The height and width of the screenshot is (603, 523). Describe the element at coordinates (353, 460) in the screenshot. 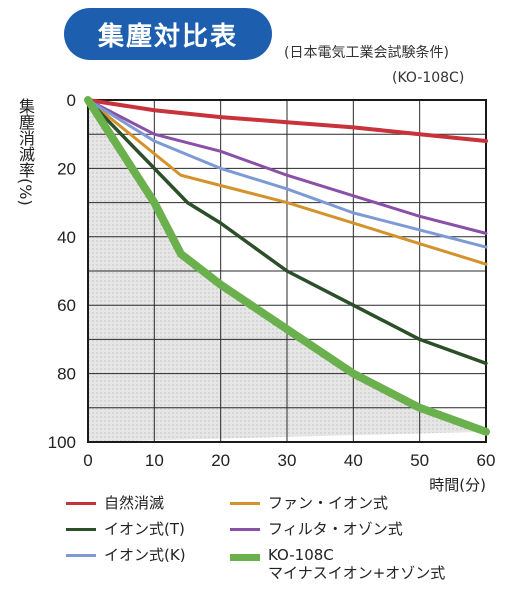

I see `x-tick-label: 40` at that location.